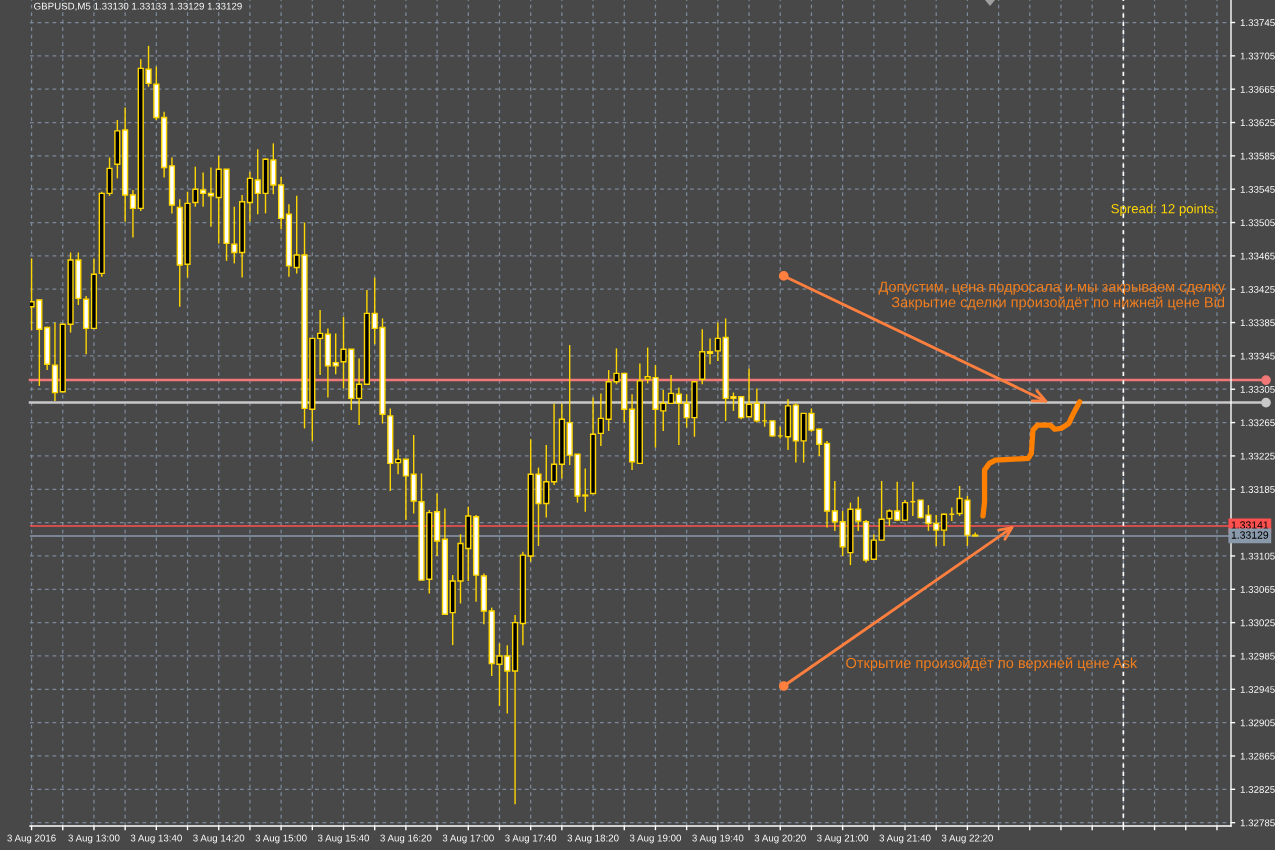  I want to click on annotation: Допустим, цена подросала и мы закрываем сделку Закрытие сделки произойдёт по нижней цене Bid, so click(1051, 296).